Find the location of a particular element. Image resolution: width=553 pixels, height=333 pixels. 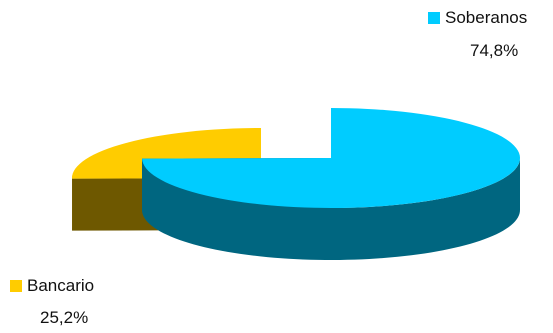

legend-label-bancario: Bancario is located at coordinates (60, 285).